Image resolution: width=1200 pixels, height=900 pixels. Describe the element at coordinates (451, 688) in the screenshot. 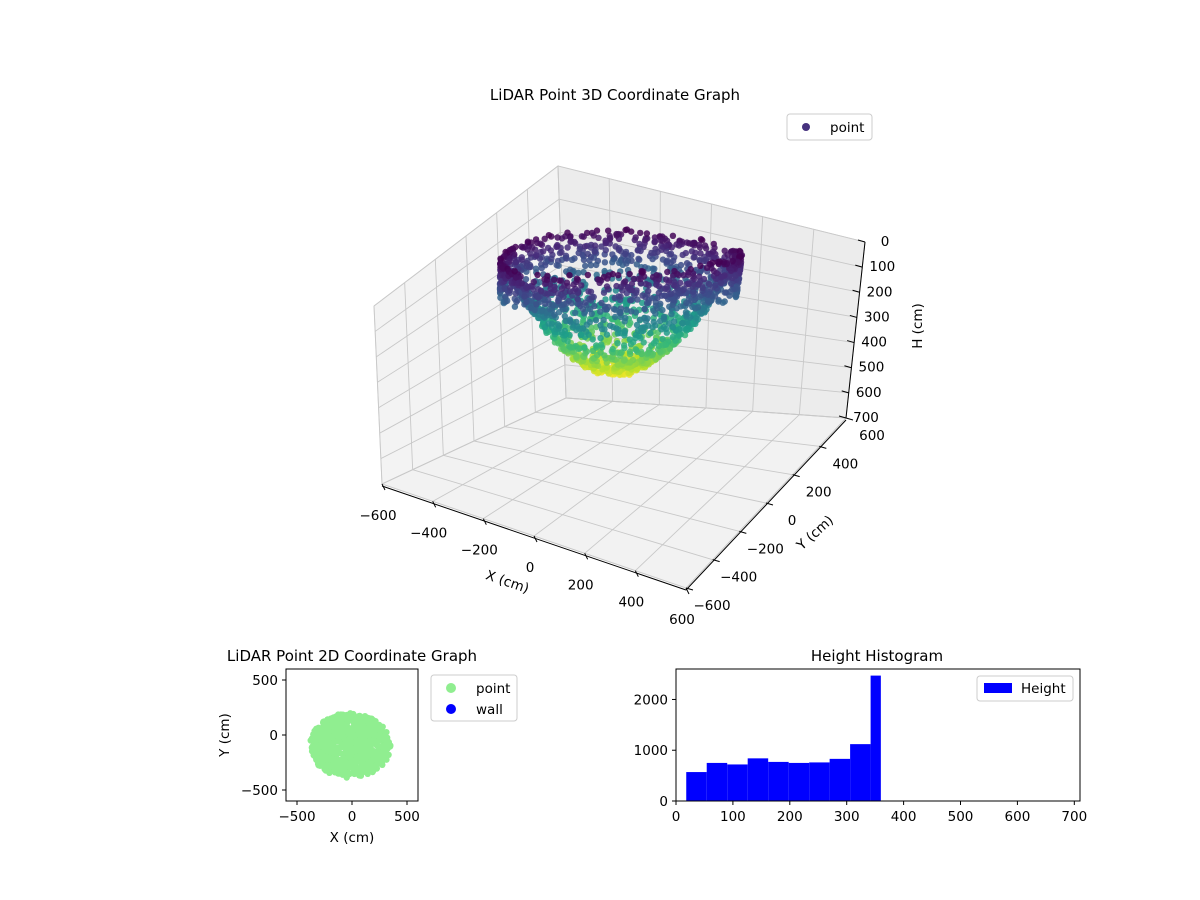

I see `legend-2d-marker-point` at that location.